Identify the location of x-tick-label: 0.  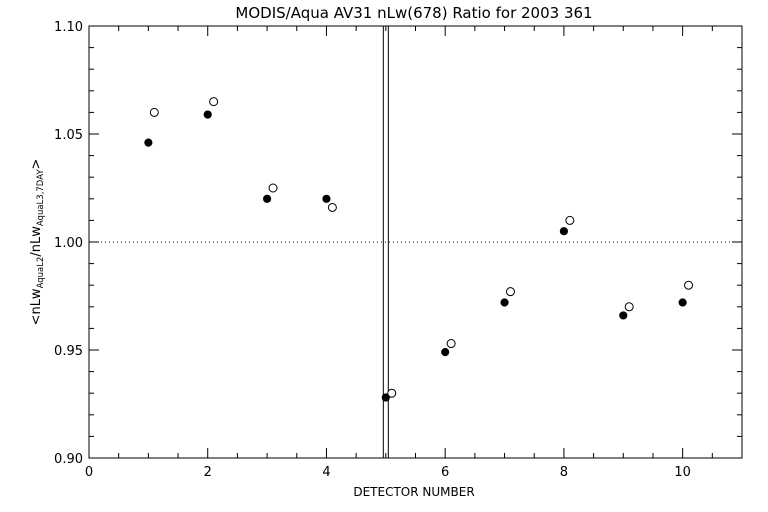
(89, 472).